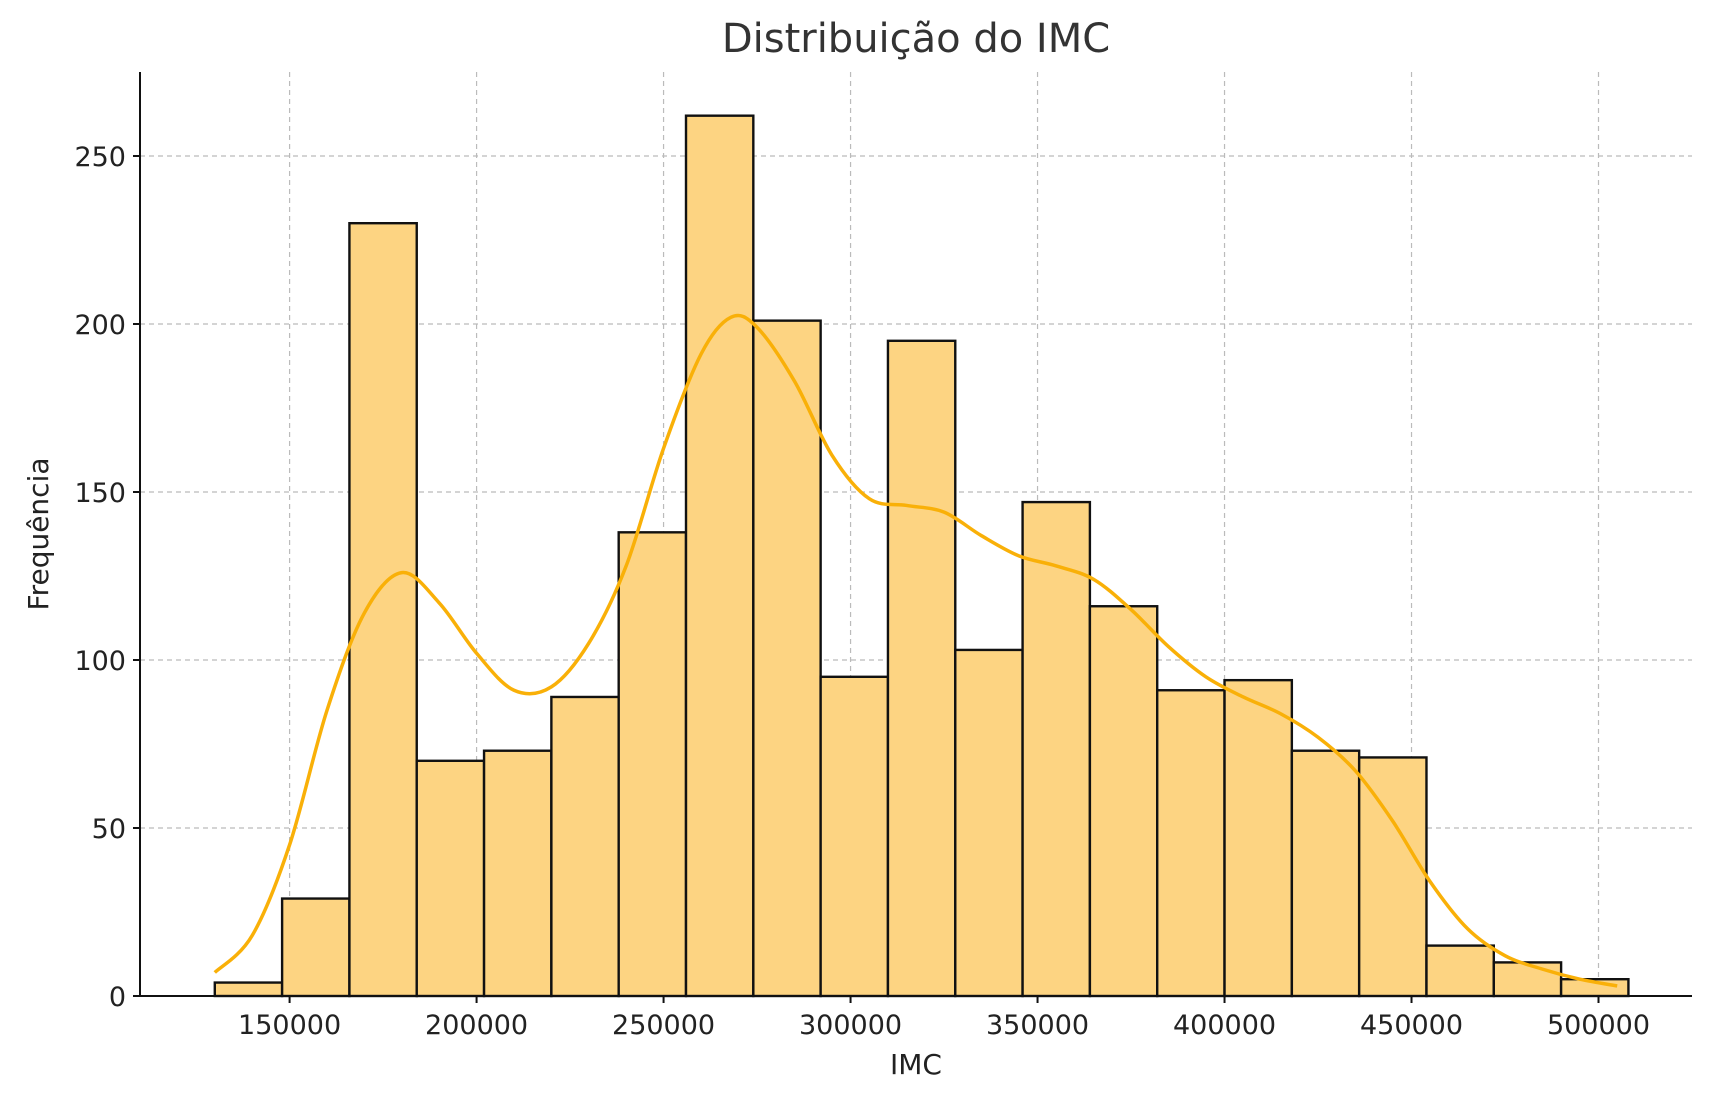 Image resolution: width=1709 pixels, height=1102 pixels. What do you see at coordinates (107, 577) in the screenshot?
I see `y-ticks: 0 50 100 150 200 250` at bounding box center [107, 577].